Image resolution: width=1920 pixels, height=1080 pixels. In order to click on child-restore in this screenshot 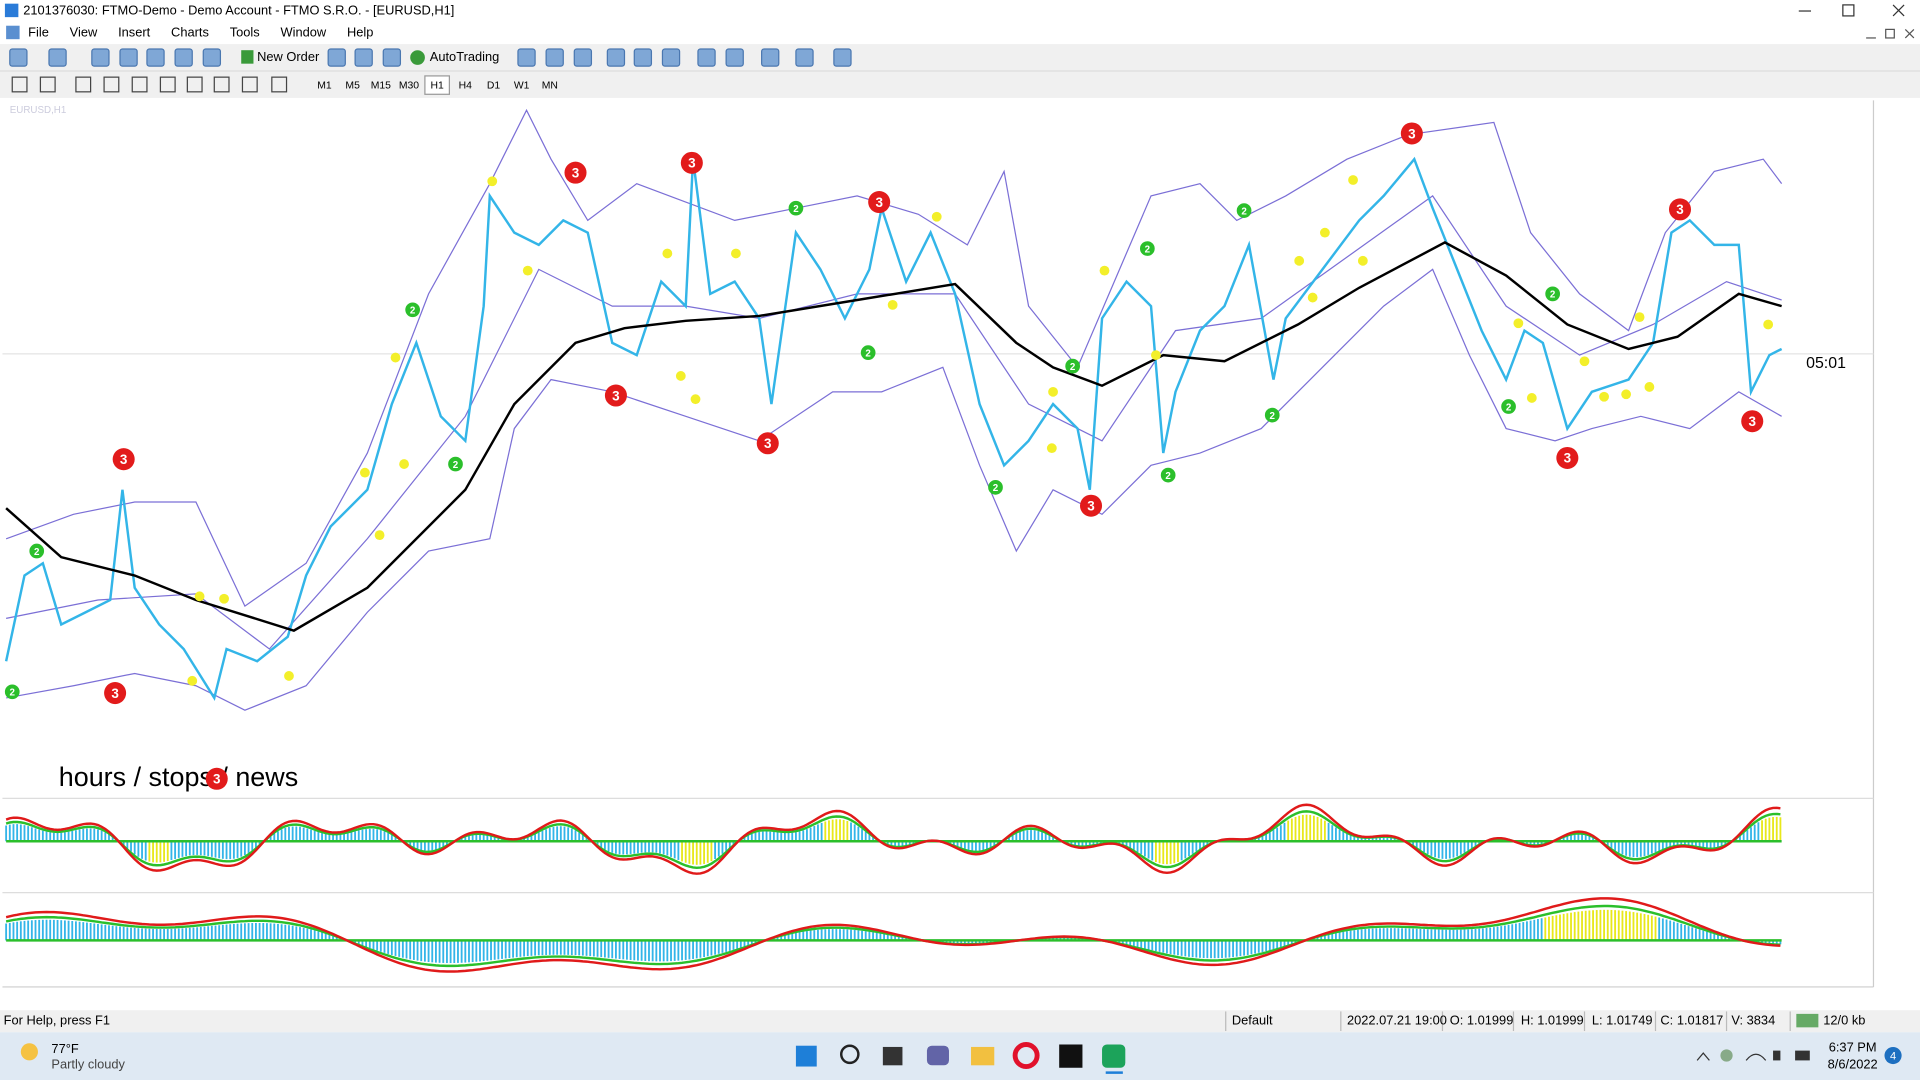, I will do `click(1890, 33)`.